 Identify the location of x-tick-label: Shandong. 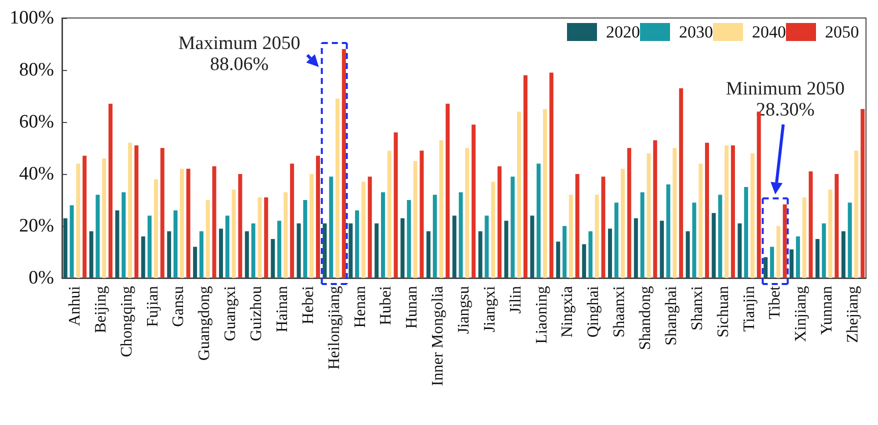
(645, 318).